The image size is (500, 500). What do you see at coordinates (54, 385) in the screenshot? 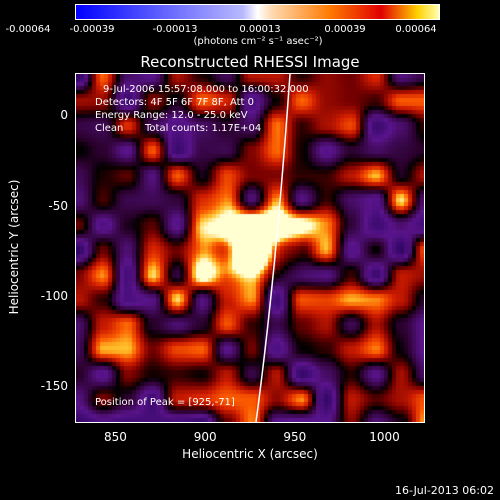
I see `y-tick-label: -150` at bounding box center [54, 385].